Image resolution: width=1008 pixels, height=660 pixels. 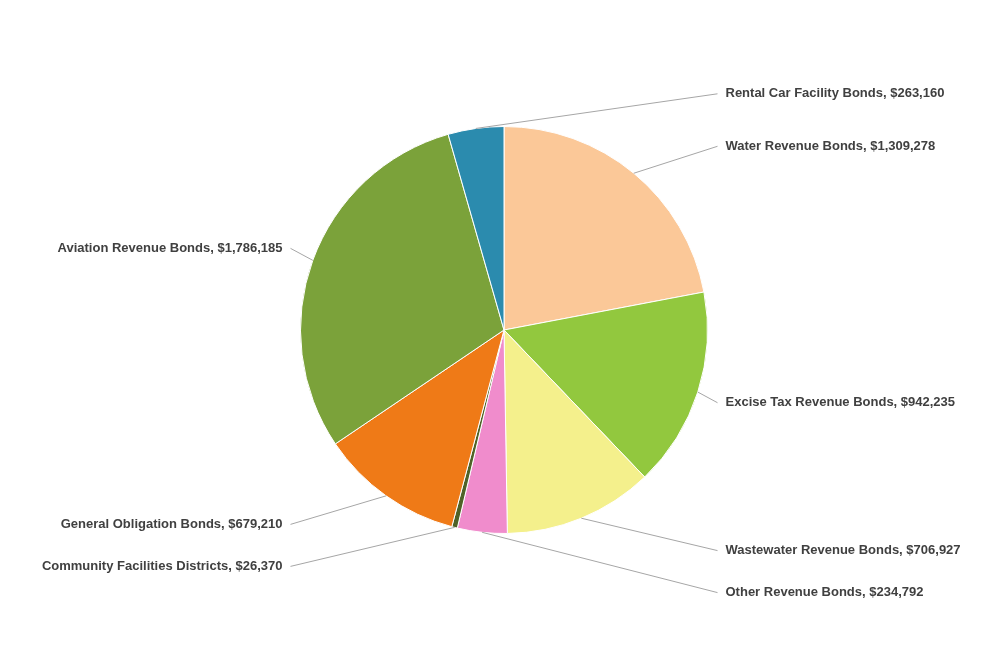 What do you see at coordinates (835, 93) in the screenshot?
I see `slice-label: Rental Car Facility Bonds, $263,160` at bounding box center [835, 93].